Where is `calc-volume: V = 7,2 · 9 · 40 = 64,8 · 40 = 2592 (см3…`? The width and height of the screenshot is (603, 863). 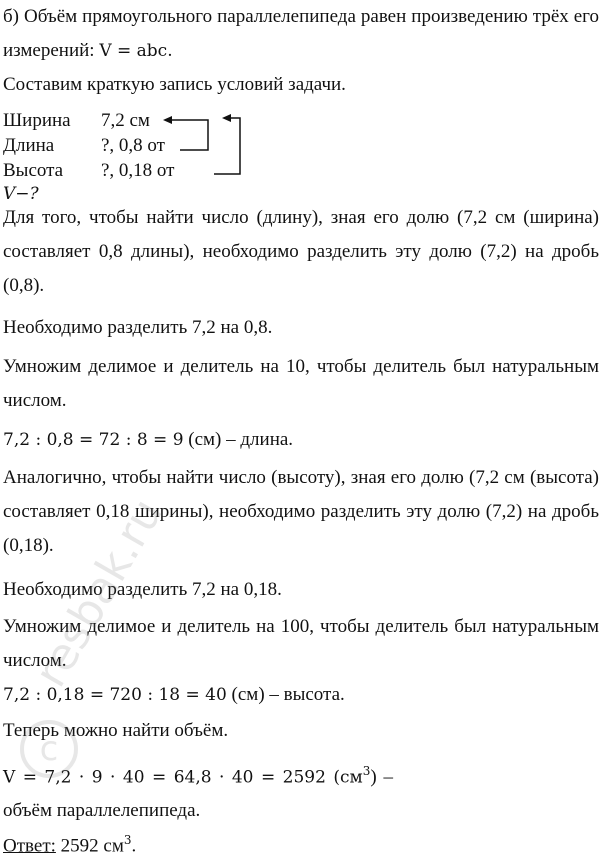
calc-volume: V = 7,2 · 9 · 40 = 64,8 · 40 = 2592 (см3… is located at coordinates (198, 793).